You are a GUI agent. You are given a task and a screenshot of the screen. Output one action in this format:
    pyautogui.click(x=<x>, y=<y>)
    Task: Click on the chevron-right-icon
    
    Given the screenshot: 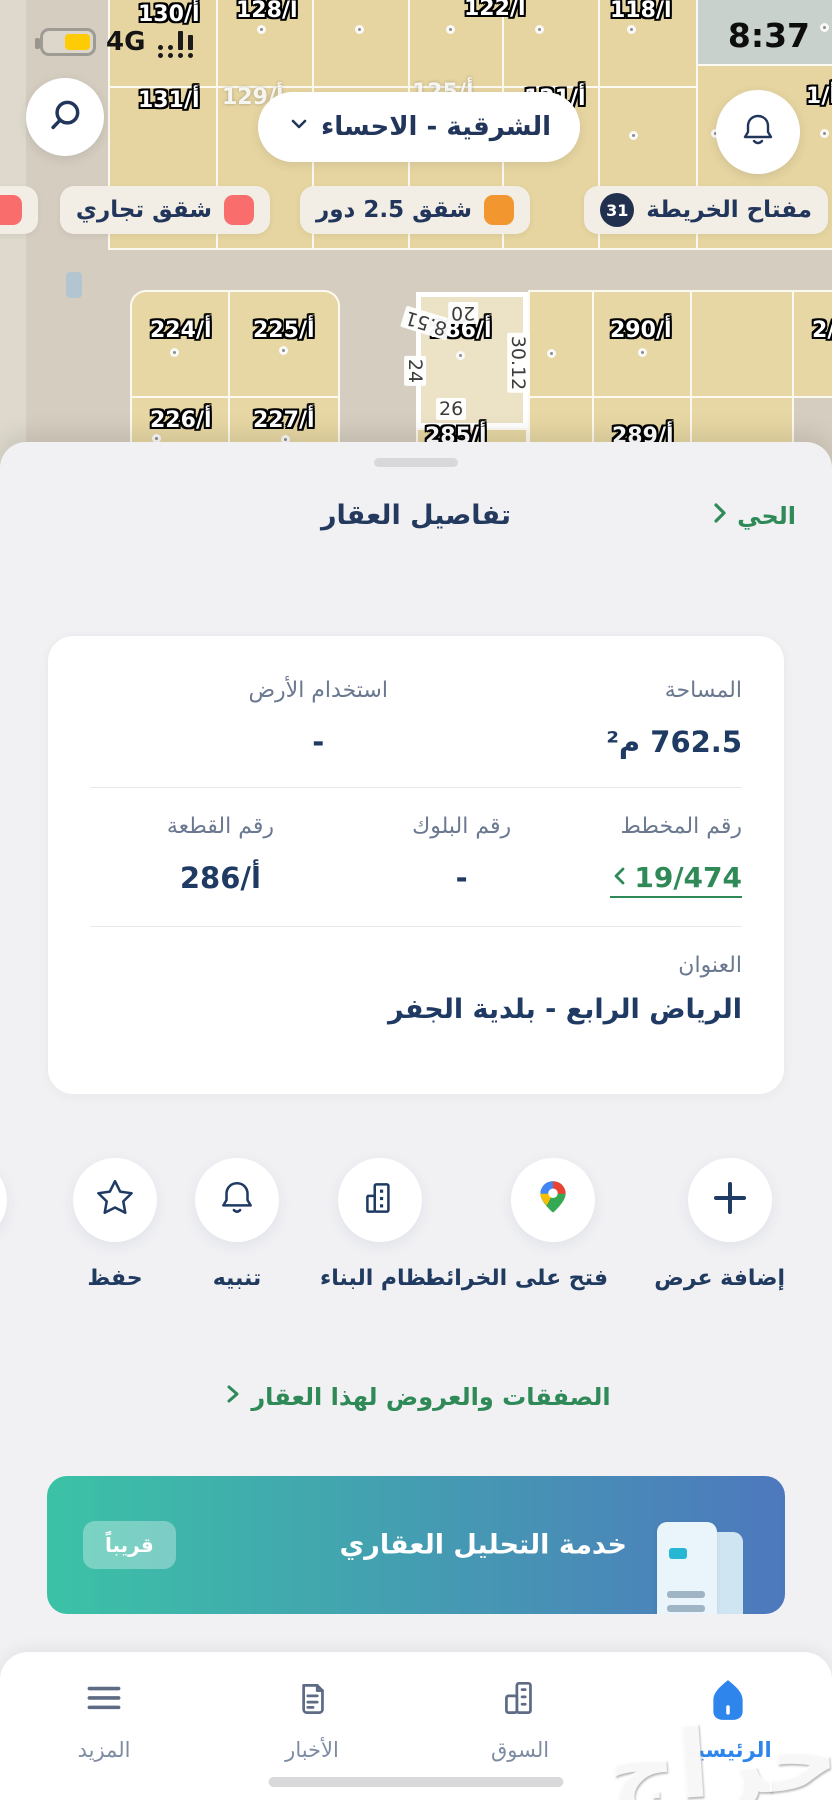 What is the action you would take?
    pyautogui.click(x=719, y=516)
    